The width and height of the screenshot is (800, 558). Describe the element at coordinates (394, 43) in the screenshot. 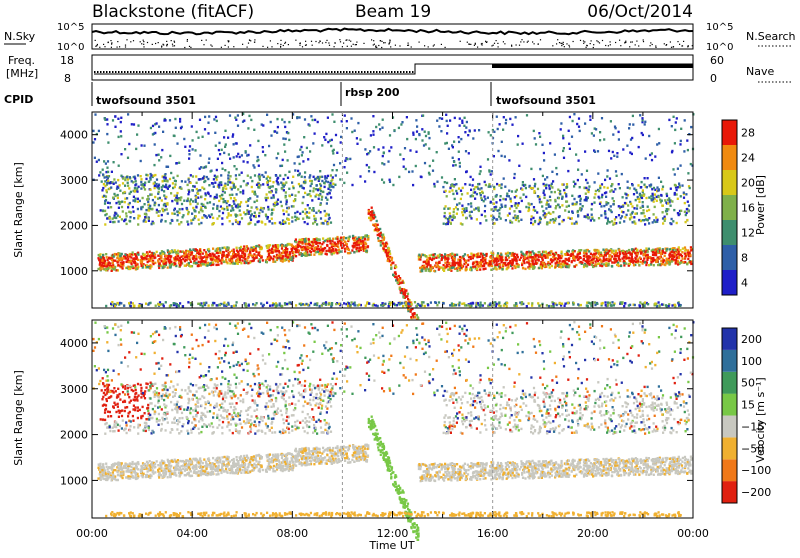

I see `nsearch-series` at that location.